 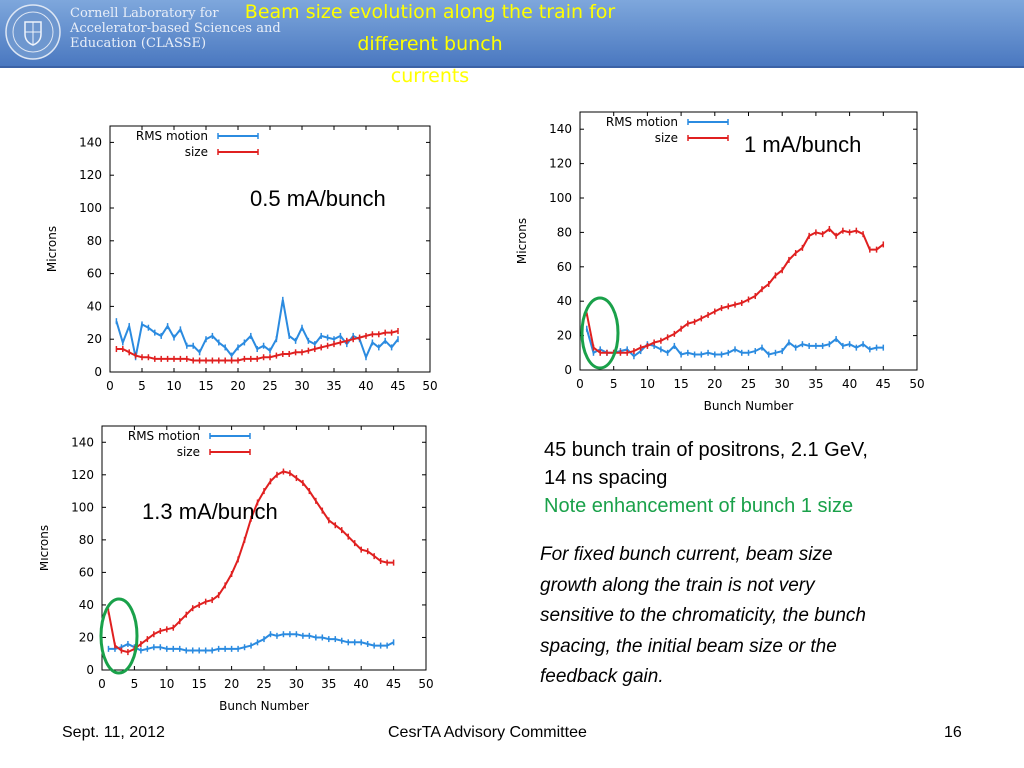 What do you see at coordinates (487, 732) in the screenshot?
I see `footer-center: CesrTA Advisory Committee` at bounding box center [487, 732].